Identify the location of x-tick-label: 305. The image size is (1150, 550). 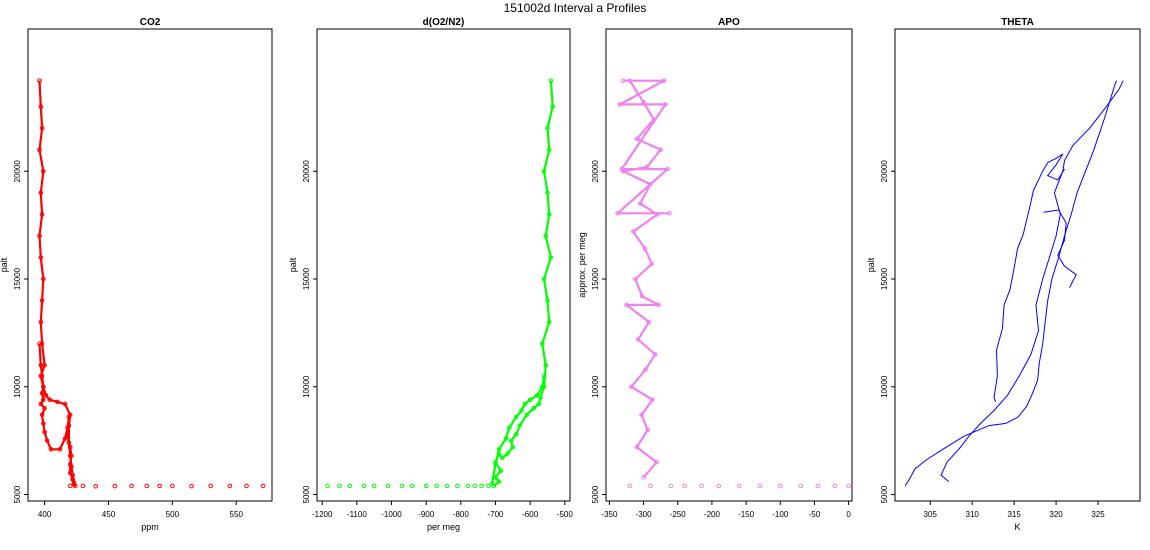
(931, 514).